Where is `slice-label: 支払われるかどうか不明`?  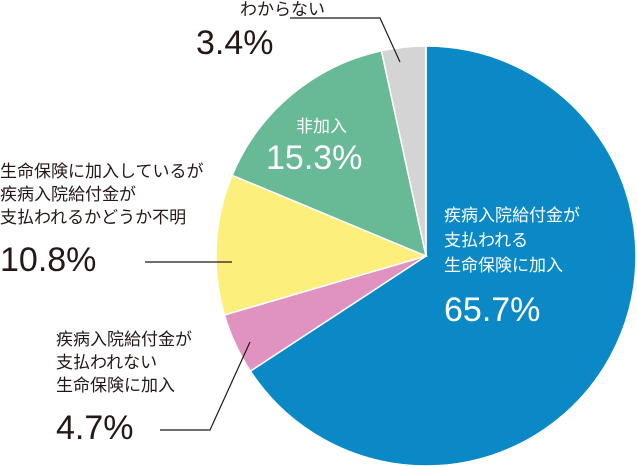 slice-label: 支払われるかどうか不明 is located at coordinates (93, 218).